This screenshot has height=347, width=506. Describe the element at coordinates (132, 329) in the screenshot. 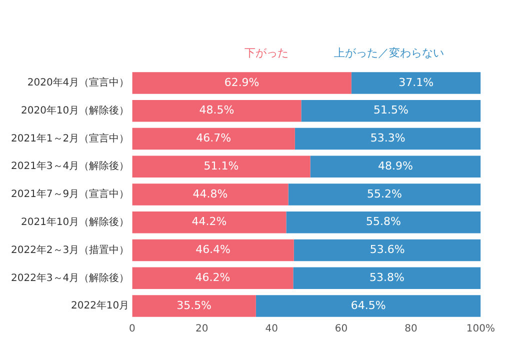

I see `x-tick-label: 0` at that location.